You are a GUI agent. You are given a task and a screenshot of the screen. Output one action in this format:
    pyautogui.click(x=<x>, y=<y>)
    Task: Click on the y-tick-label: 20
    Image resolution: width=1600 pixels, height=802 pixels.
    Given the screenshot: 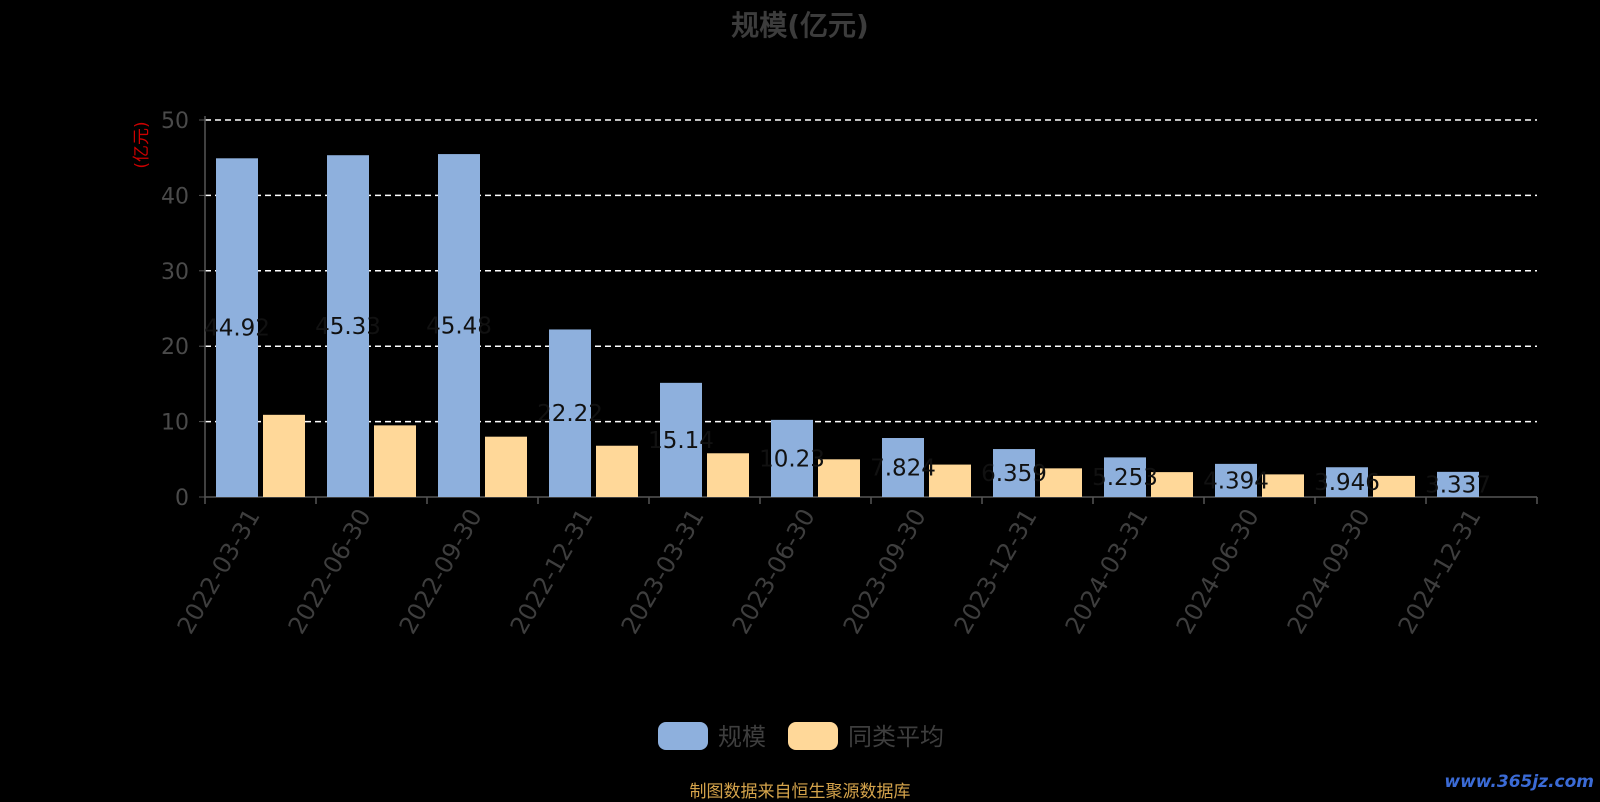 What is the action you would take?
    pyautogui.click(x=175, y=347)
    